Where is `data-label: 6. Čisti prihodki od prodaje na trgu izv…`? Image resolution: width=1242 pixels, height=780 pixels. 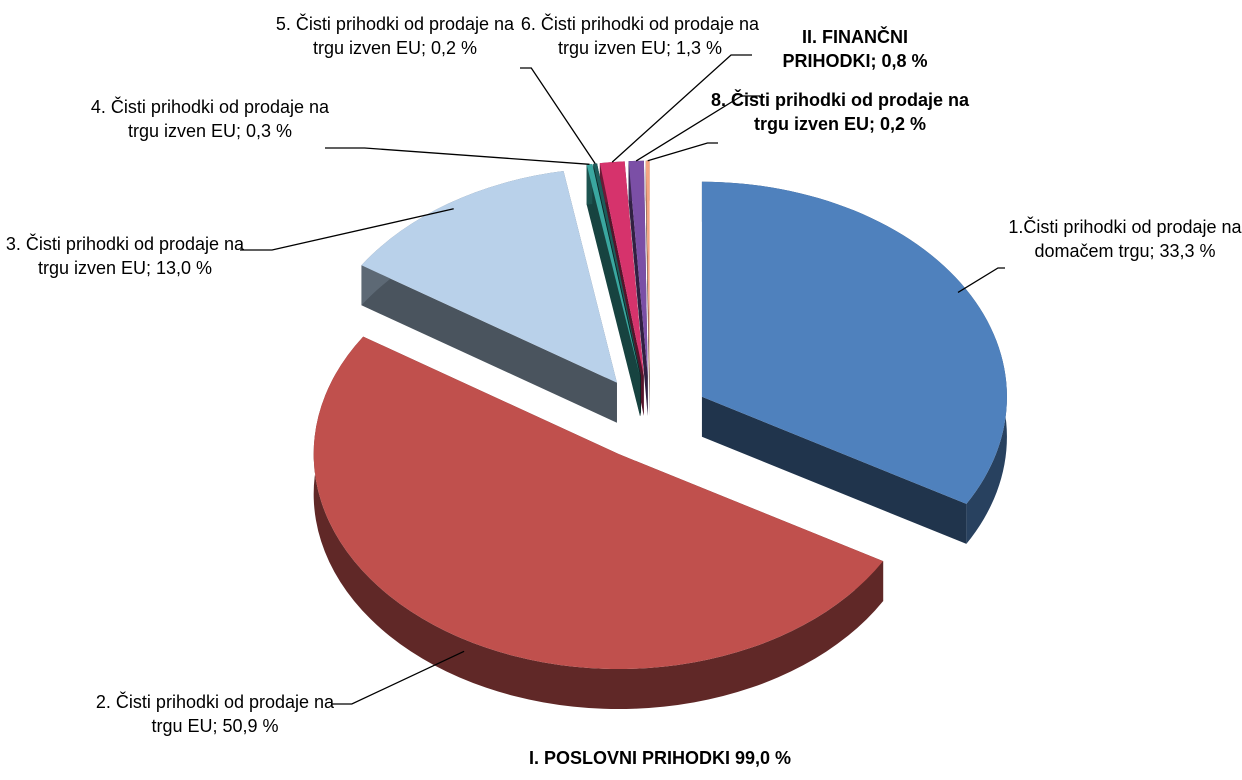
data-label: 6. Čisti prihodki od prodaje na trgu izv… is located at coordinates (640, 36).